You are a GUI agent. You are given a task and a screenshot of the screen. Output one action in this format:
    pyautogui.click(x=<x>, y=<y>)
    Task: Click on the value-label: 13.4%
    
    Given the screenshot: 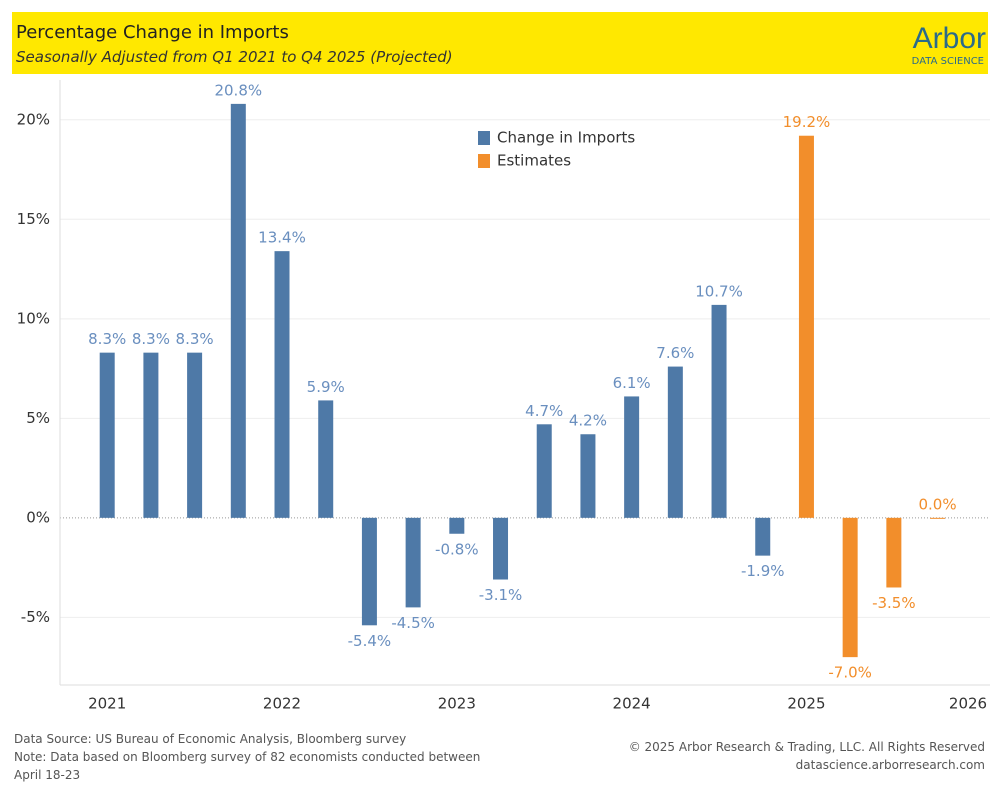 What is the action you would take?
    pyautogui.click(x=282, y=238)
    